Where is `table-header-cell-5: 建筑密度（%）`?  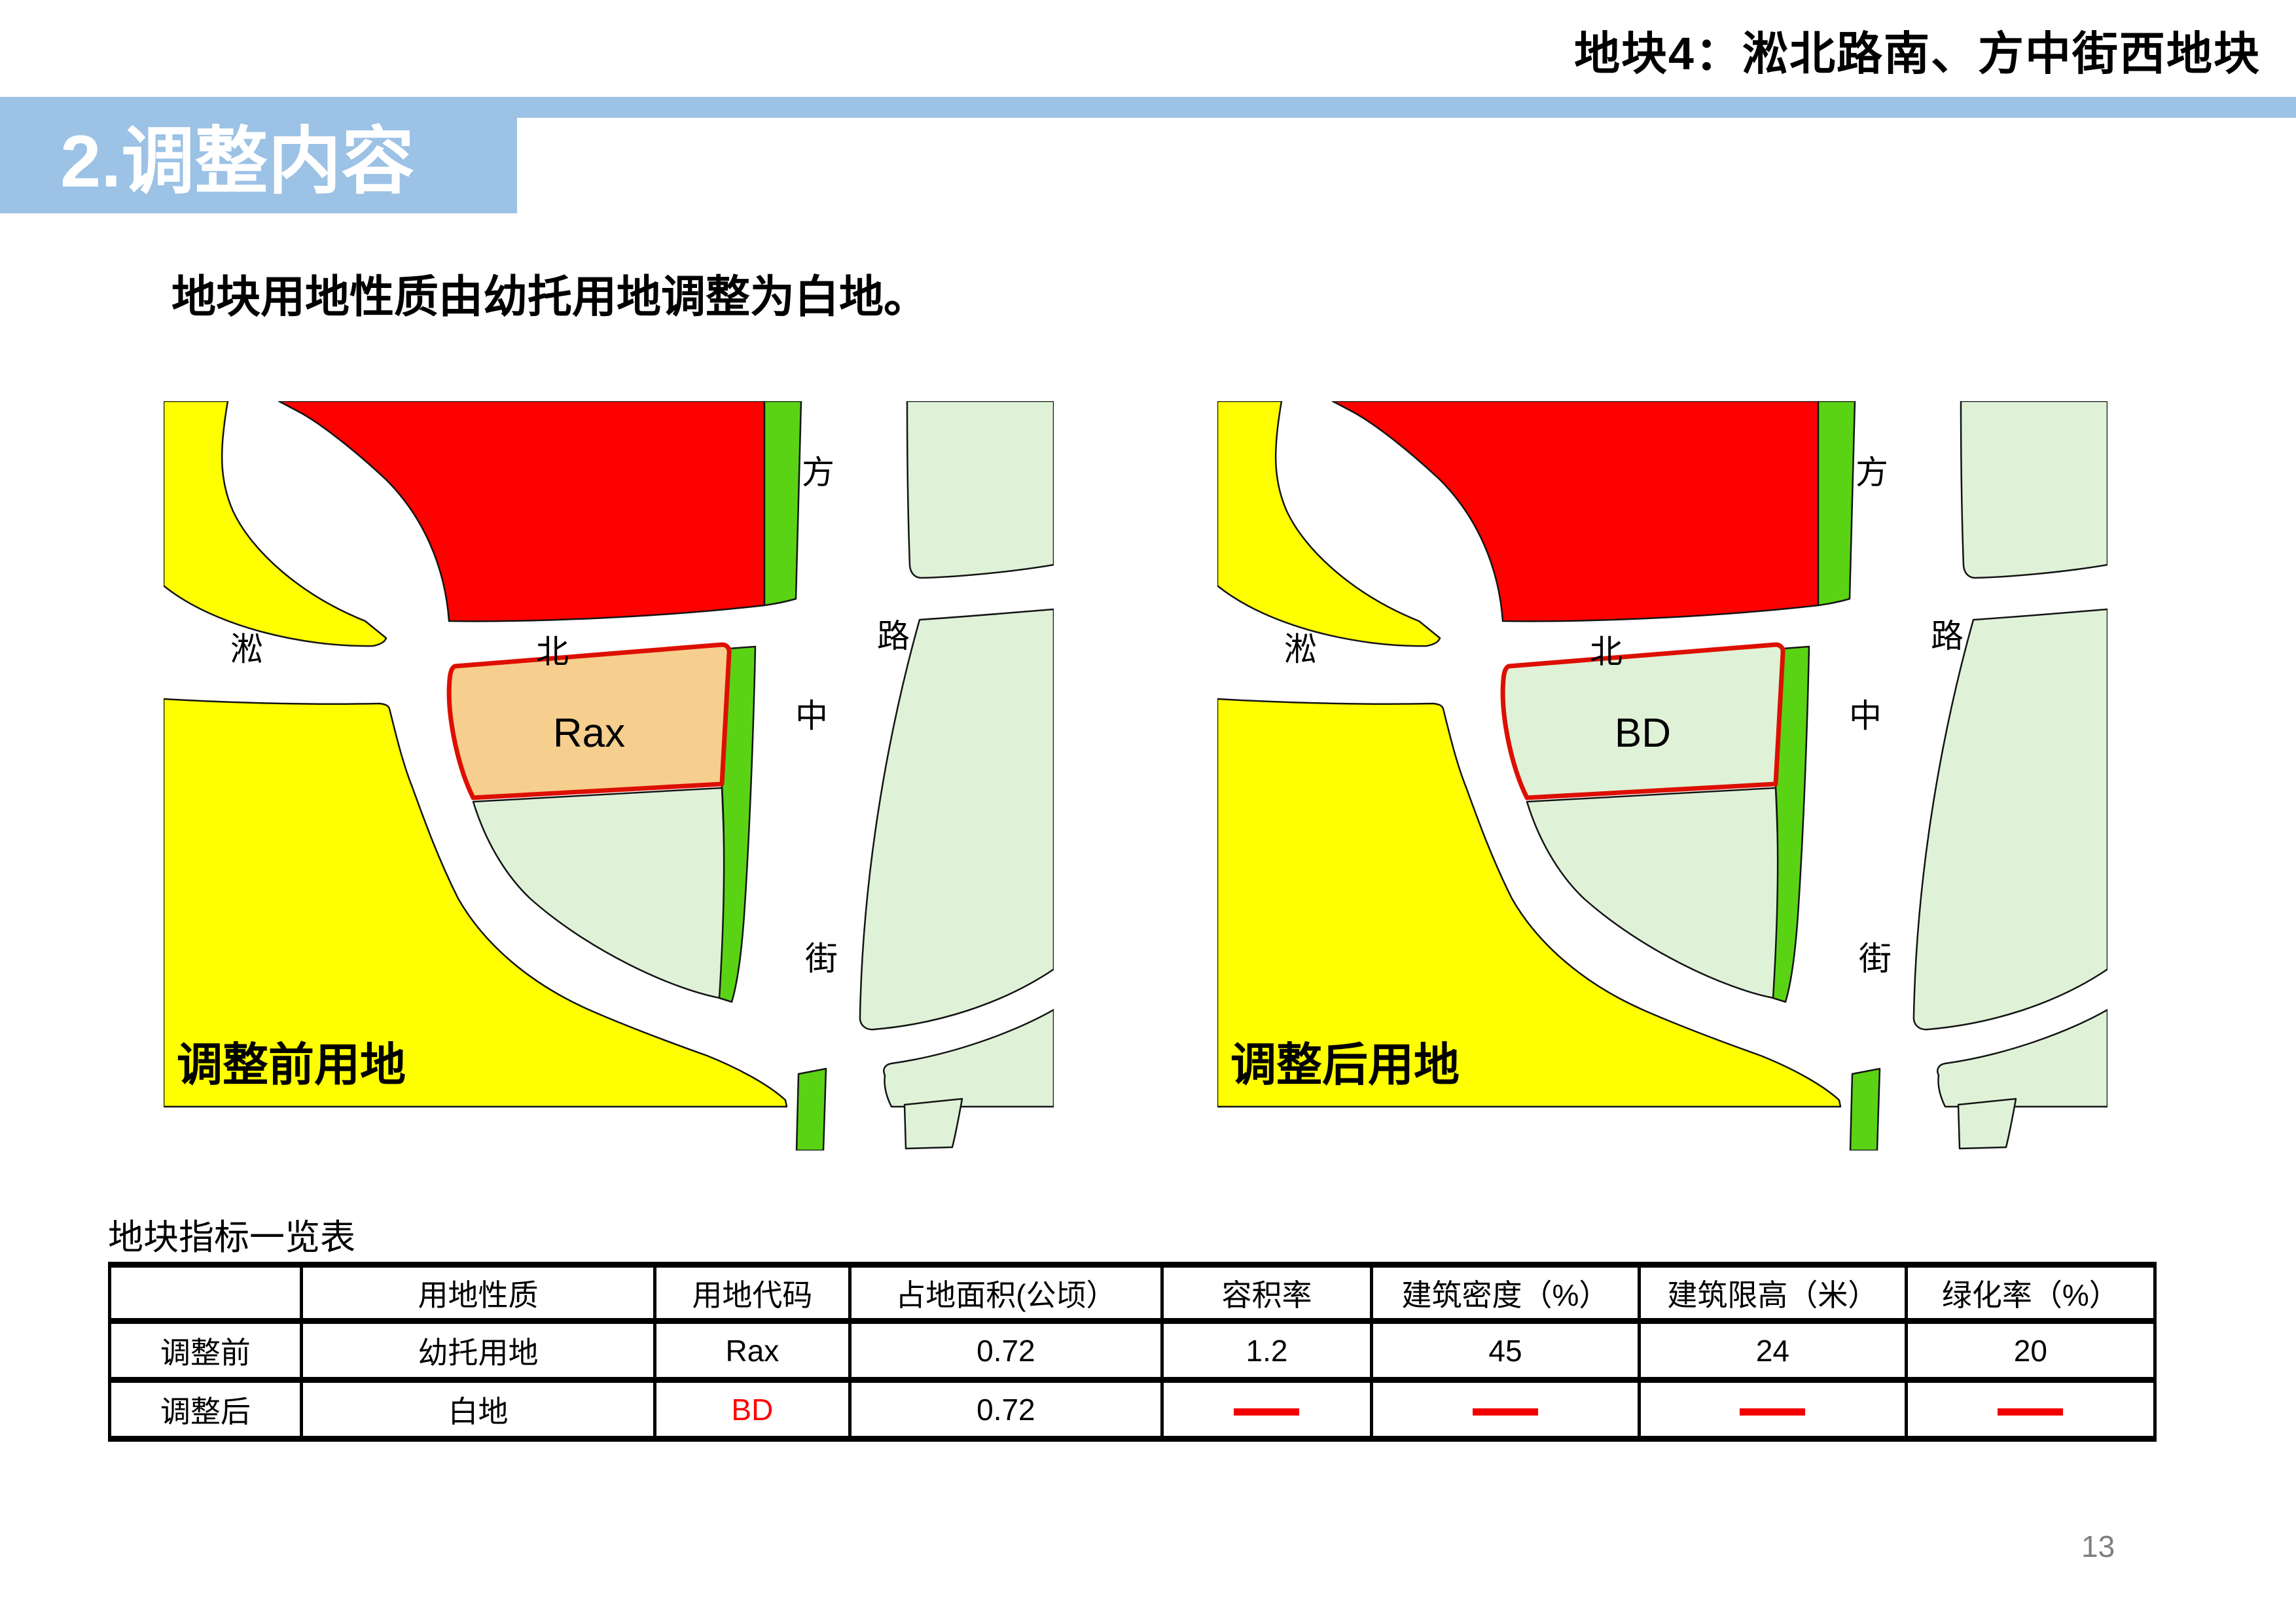
table-header-cell-5: 建筑密度（%） is located at coordinates (1505, 1292).